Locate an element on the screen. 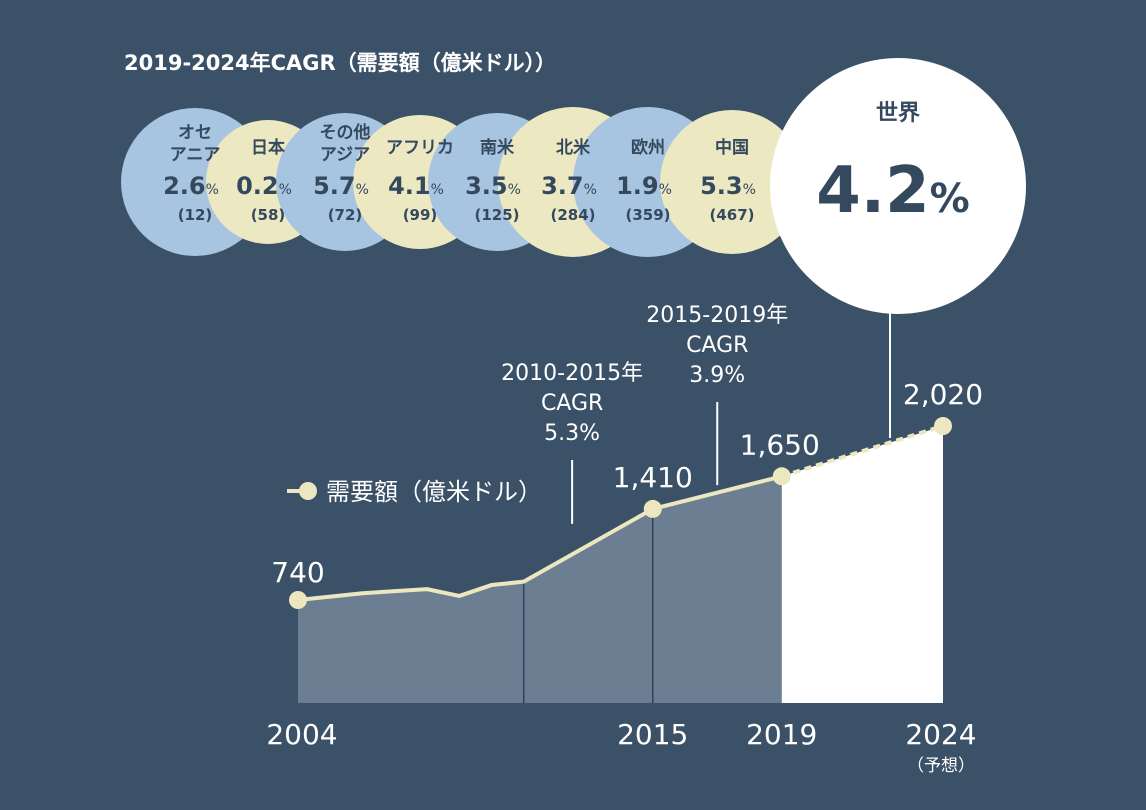 The image size is (1146, 810). forecast-line is located at coordinates (862, 451).